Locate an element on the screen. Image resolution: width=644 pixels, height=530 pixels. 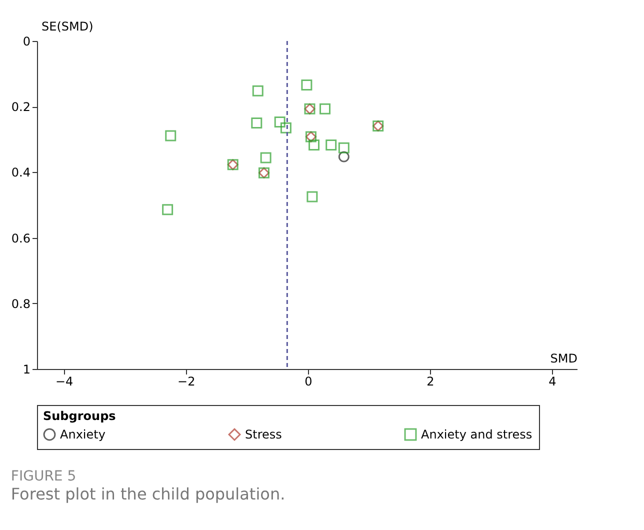
y-tick-label: 0.8 is located at coordinates (20, 303).